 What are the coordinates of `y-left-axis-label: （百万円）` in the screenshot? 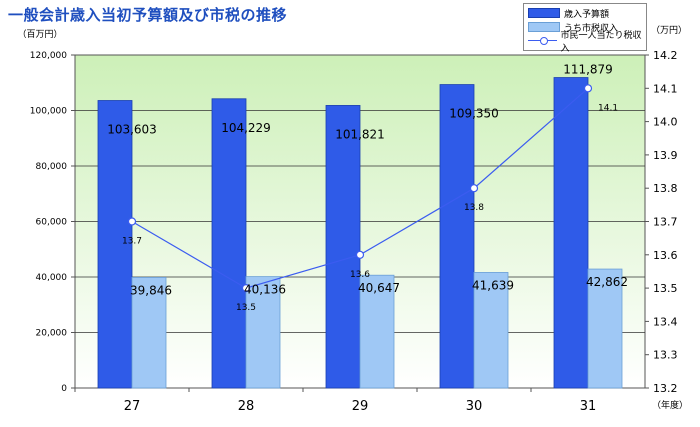 It's located at (39, 34).